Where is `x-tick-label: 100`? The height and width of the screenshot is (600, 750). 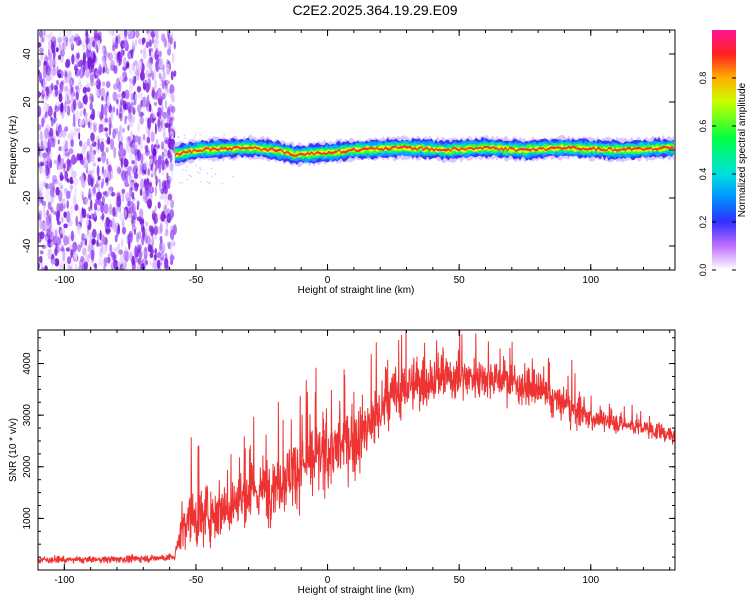 x-tick-label: 100 is located at coordinates (590, 580).